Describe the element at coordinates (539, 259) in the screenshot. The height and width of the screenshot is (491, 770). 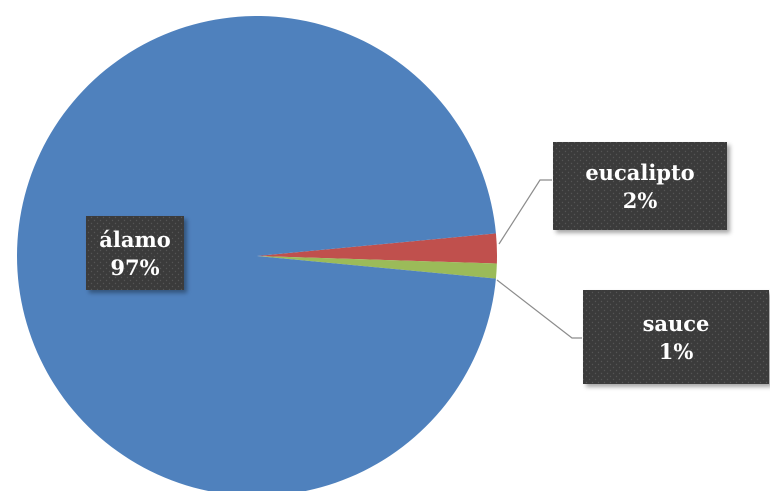
I see `leader-lines` at that location.